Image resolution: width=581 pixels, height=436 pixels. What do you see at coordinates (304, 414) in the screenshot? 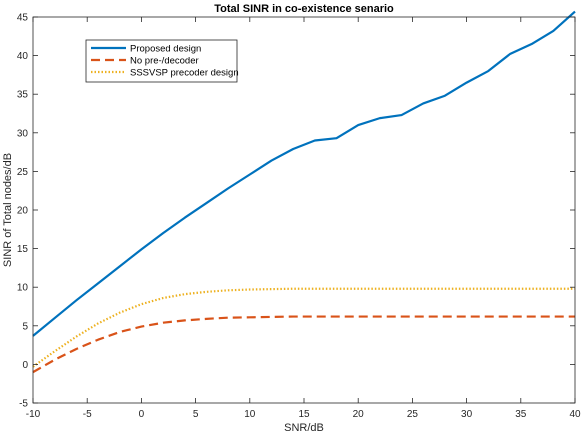
I see `x-tick-label: 15` at bounding box center [304, 414].